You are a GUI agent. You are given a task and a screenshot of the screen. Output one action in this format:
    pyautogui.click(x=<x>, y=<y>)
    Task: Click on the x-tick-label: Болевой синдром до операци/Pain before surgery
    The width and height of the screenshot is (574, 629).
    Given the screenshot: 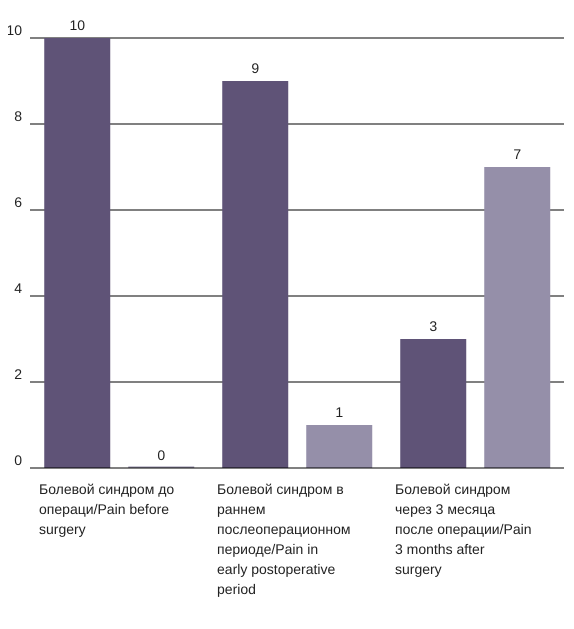 What is the action you would take?
    pyautogui.click(x=106, y=509)
    